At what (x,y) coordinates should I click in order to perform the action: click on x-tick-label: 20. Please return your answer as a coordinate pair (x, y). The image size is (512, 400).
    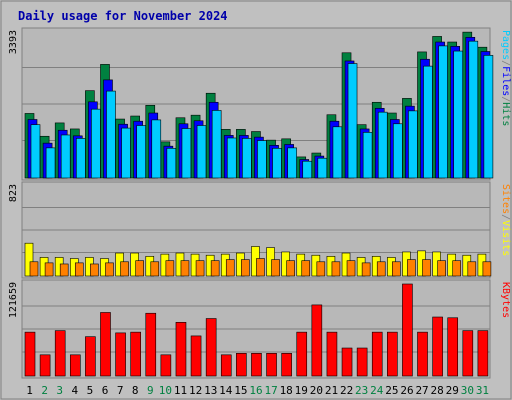
    Looking at the image, I should click on (316, 390).